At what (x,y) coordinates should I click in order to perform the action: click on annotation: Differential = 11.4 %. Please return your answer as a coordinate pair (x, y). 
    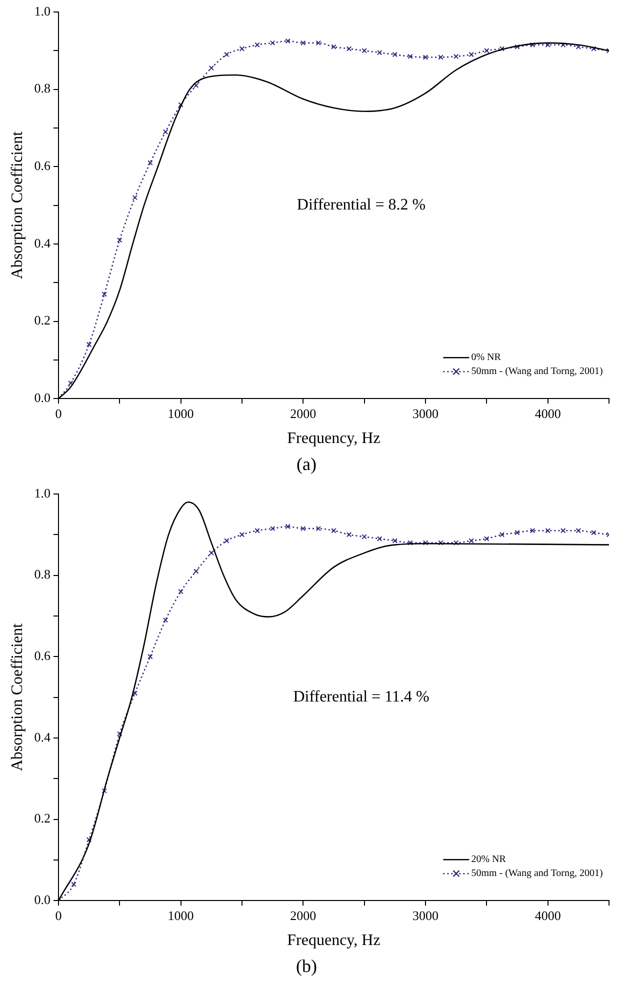
    Looking at the image, I should click on (361, 697).